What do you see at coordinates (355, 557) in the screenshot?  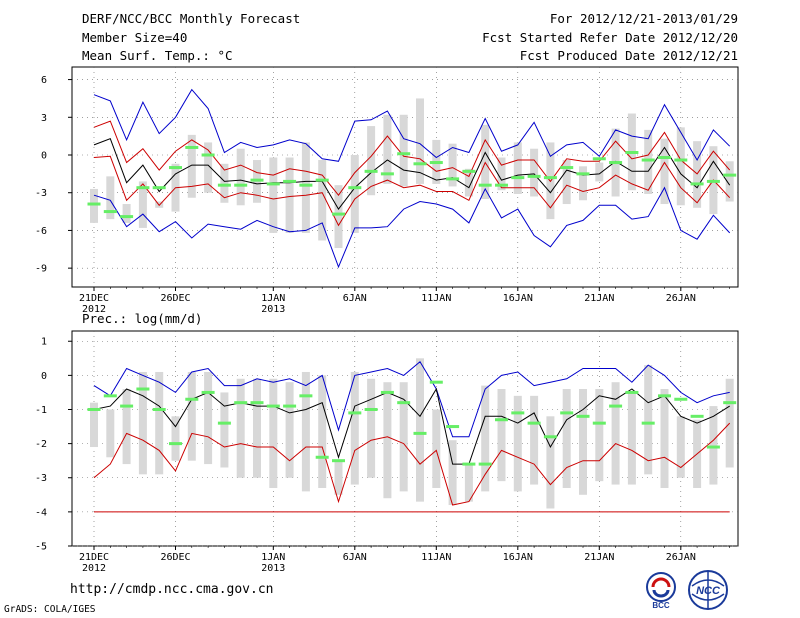 I see `x-tick-label: 6JAN` at bounding box center [355, 557].